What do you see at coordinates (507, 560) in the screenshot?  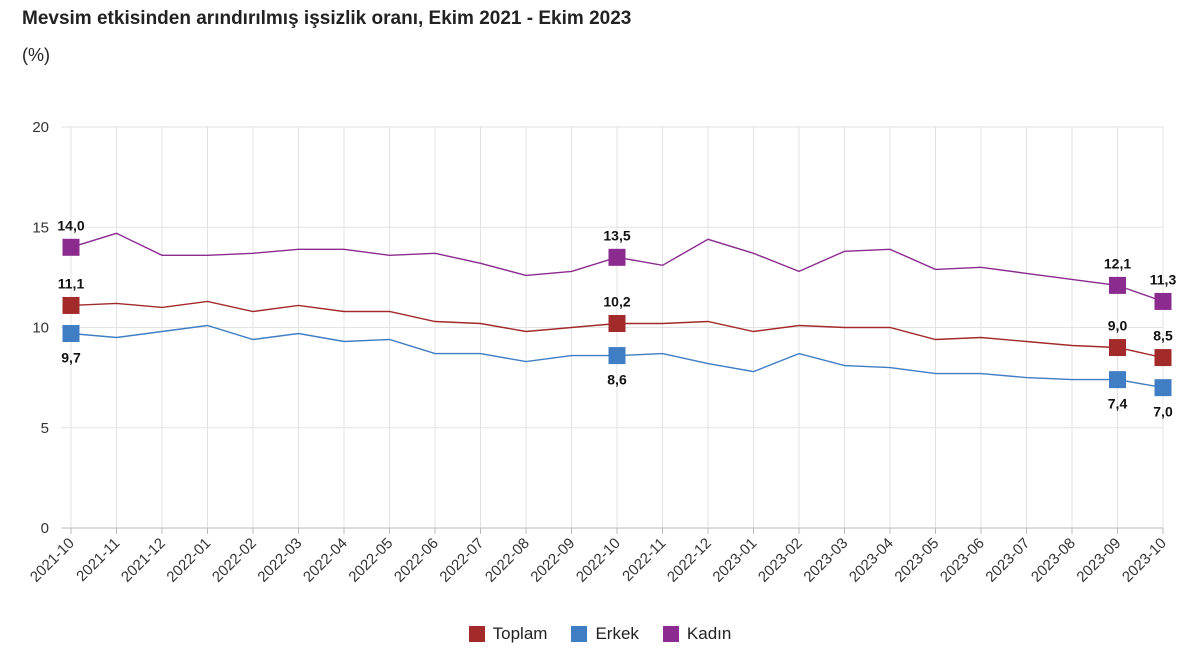 I see `x-tick-label: 2022-08` at bounding box center [507, 560].